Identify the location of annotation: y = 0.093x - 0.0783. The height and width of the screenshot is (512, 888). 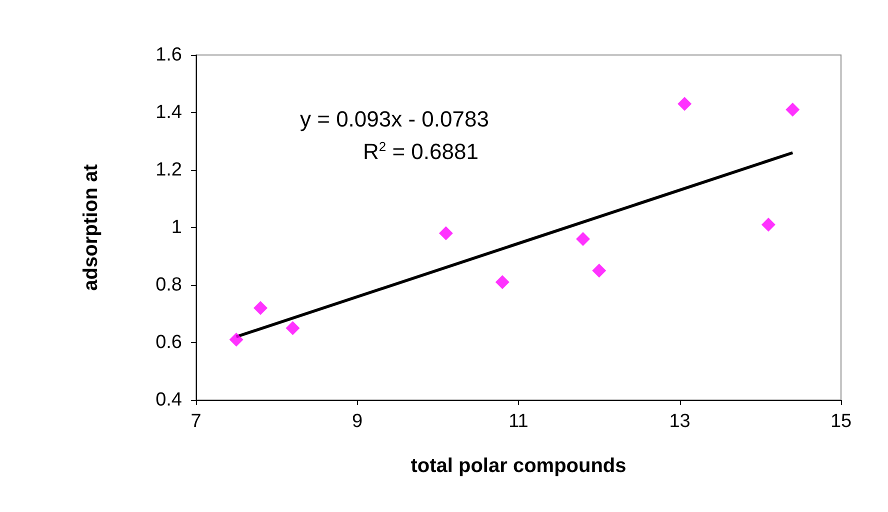
(394, 119).